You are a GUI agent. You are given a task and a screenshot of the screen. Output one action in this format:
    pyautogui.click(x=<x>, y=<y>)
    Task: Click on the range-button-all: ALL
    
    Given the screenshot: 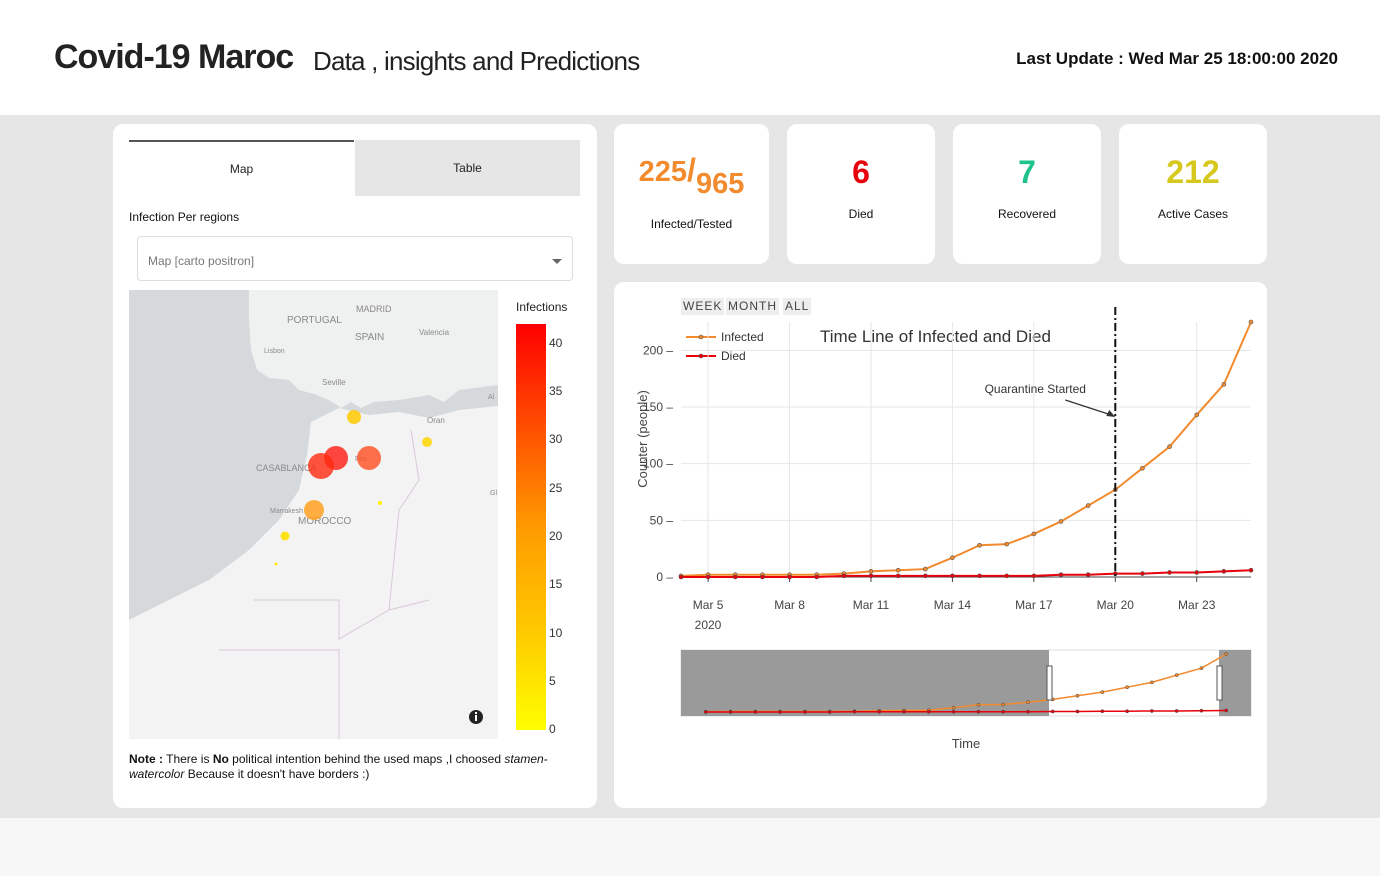 What is the action you would take?
    pyautogui.click(x=797, y=306)
    